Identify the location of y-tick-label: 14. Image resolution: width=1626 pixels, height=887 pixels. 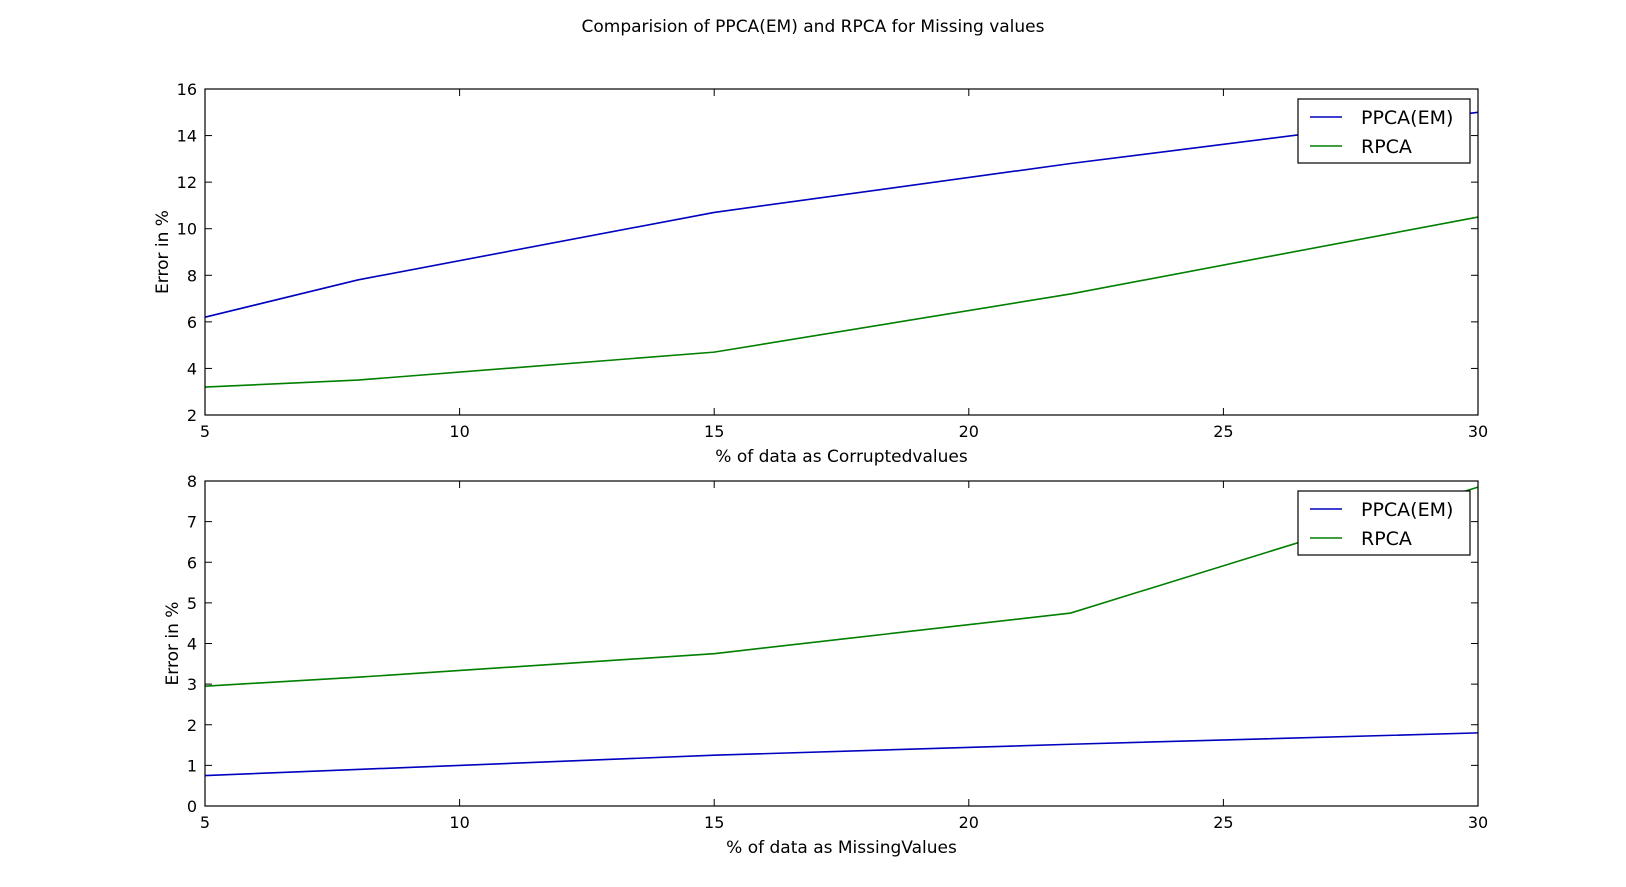
(187, 136).